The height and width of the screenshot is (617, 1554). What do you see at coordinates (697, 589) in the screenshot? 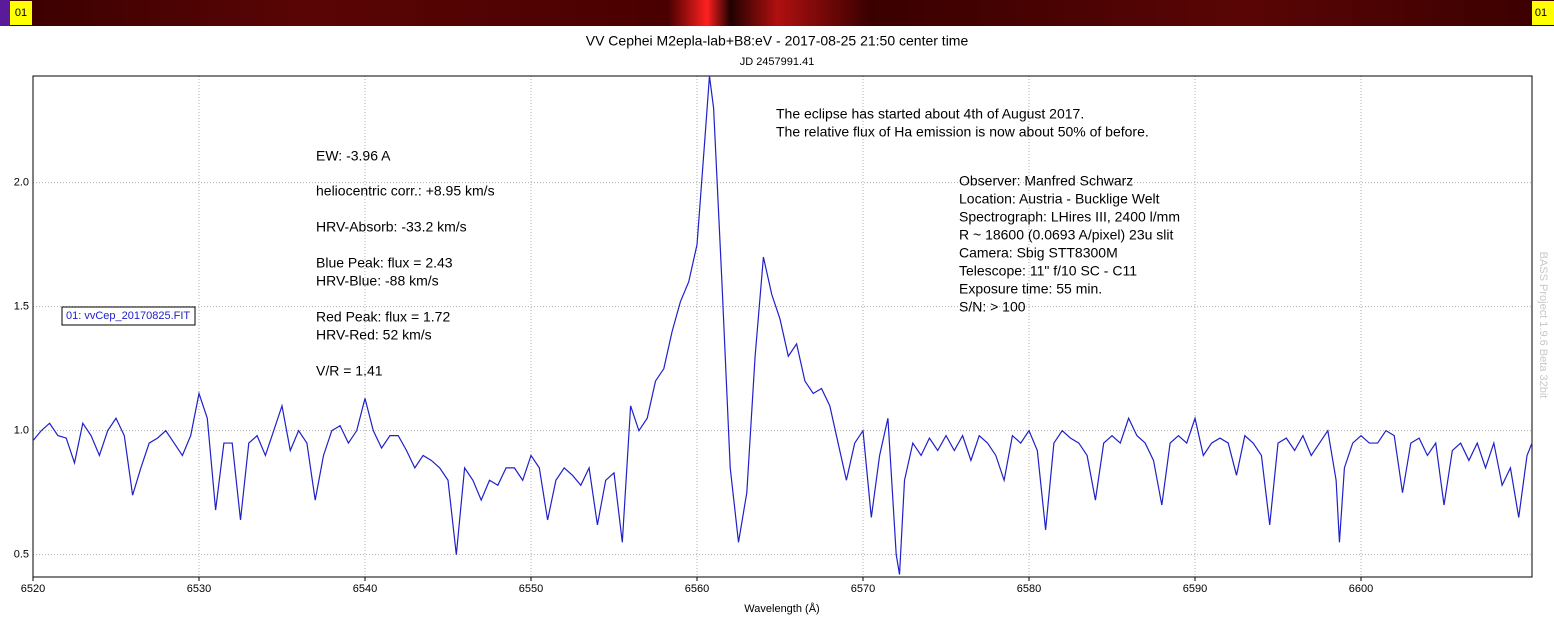
I see `x-tick-label: 6560` at bounding box center [697, 589].